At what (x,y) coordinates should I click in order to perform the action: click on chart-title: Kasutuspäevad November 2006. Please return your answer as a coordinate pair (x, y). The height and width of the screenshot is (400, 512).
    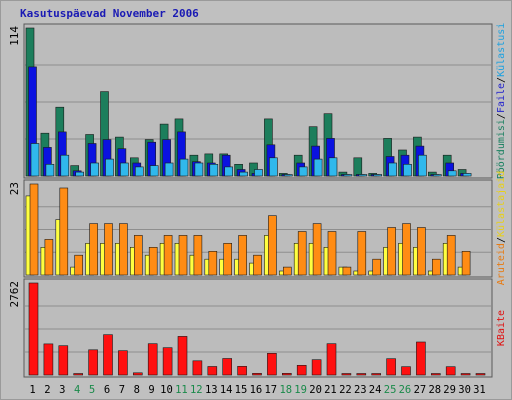
    Looking at the image, I should click on (109, 13).